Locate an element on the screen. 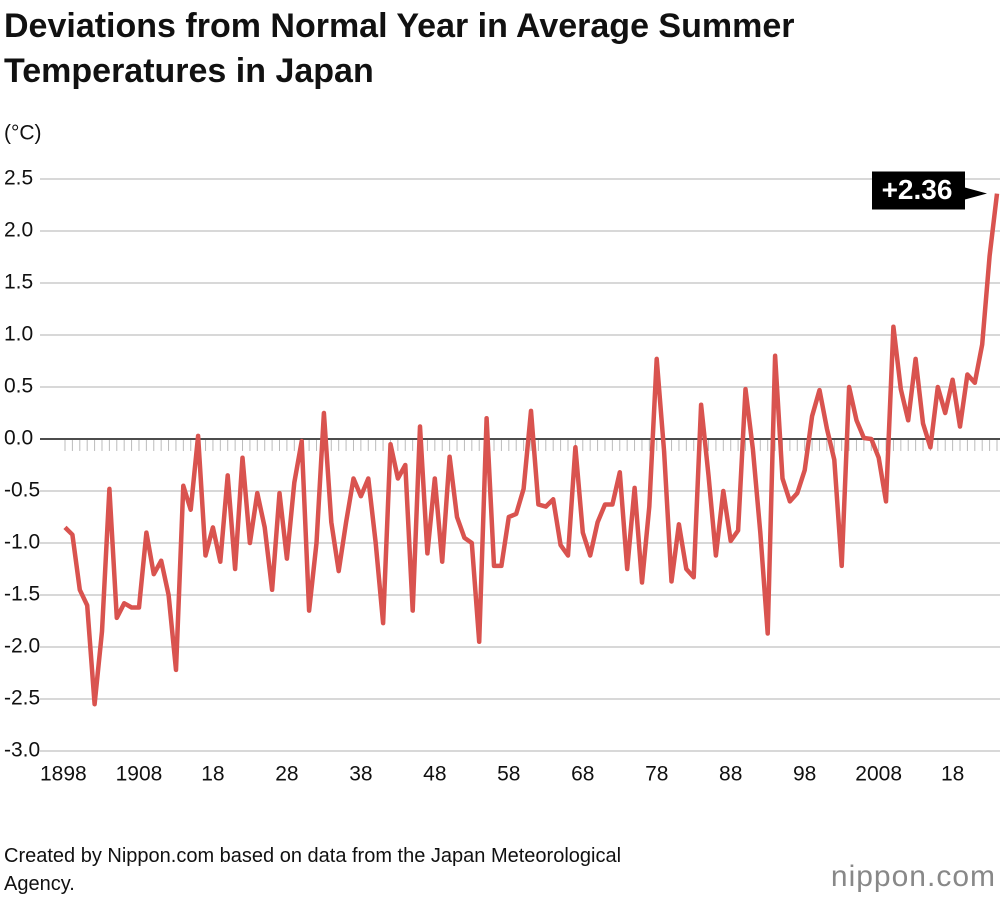 The image size is (1000, 902). y-tick-label: -0.5 is located at coordinates (22, 490).